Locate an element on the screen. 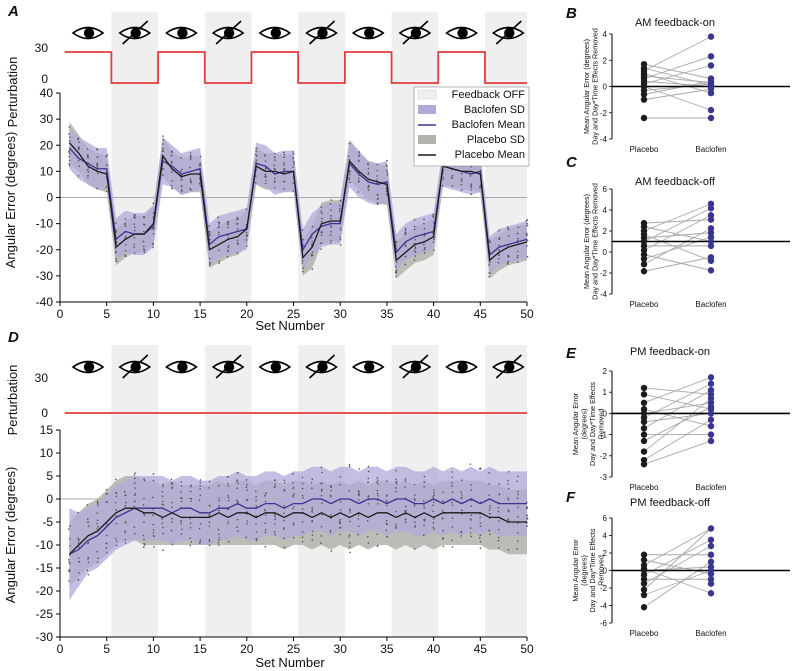  y-tick-label: 20 is located at coordinates (47, 145).